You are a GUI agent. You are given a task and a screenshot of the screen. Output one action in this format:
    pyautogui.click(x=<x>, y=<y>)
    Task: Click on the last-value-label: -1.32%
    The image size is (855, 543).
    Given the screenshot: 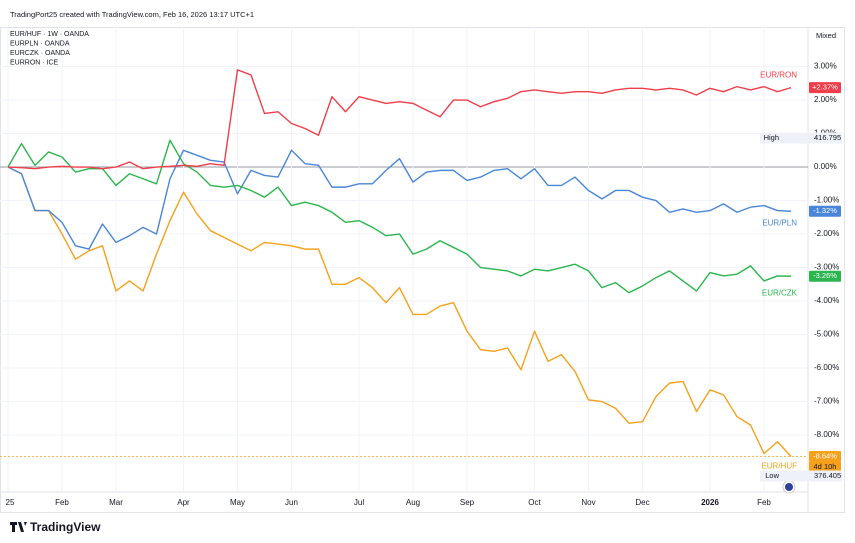 What is the action you would take?
    pyautogui.click(x=825, y=210)
    